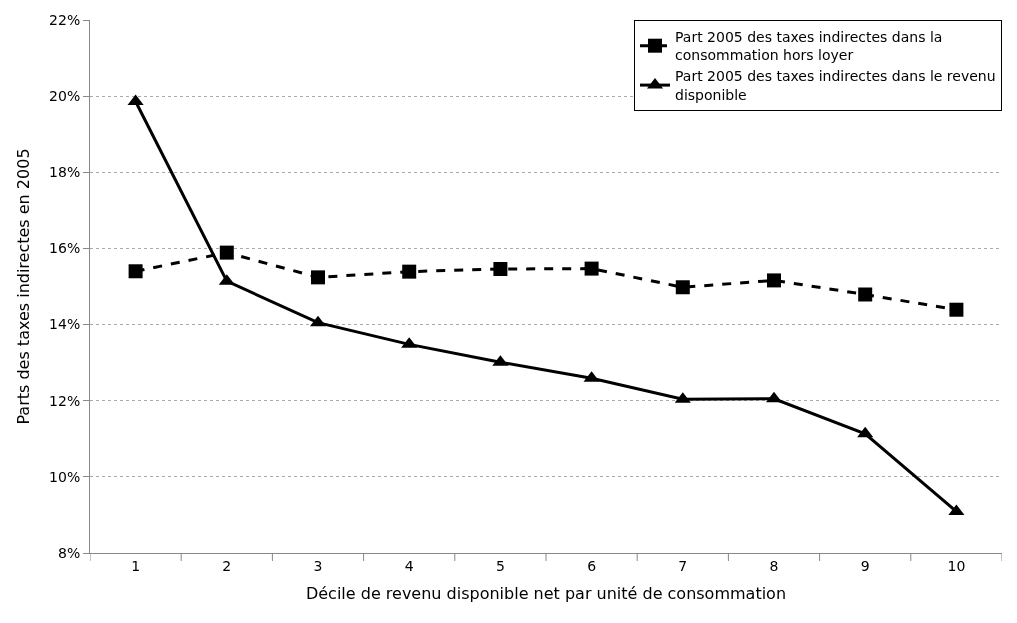 Image resolution: width=1017 pixels, height=623 pixels. What do you see at coordinates (65, 400) in the screenshot?
I see `y-tick-label: 12%` at bounding box center [65, 400].